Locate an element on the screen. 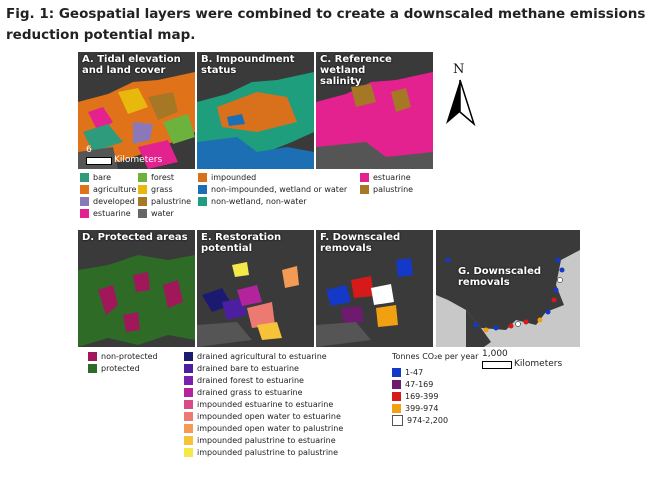 The image size is (650, 478). legend-landcover-label: forest is located at coordinates (163, 177).